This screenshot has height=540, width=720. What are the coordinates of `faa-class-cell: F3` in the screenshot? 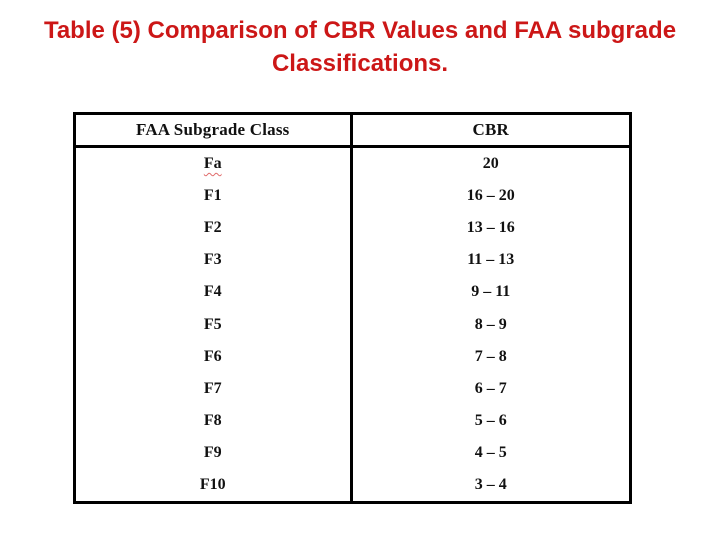 It's located at (214, 260).